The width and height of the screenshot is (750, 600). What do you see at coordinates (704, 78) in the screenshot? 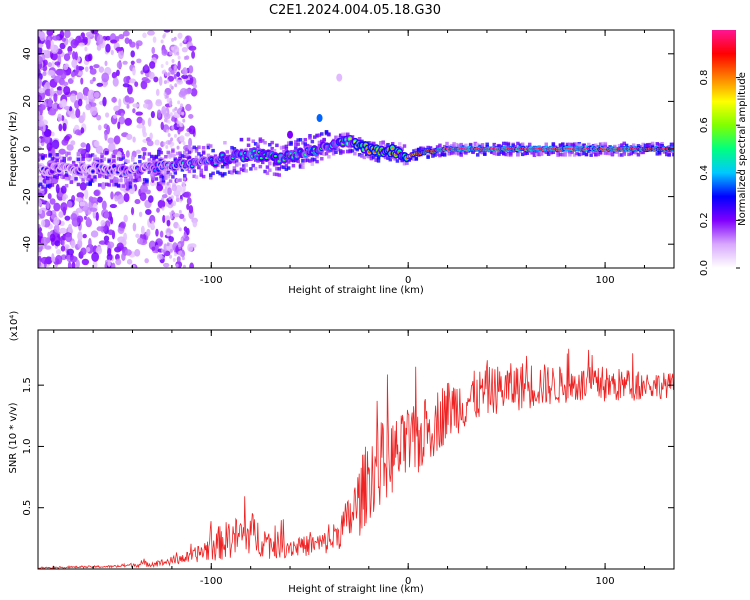
I see `colorbar-tick-label: 0.8` at bounding box center [704, 78].